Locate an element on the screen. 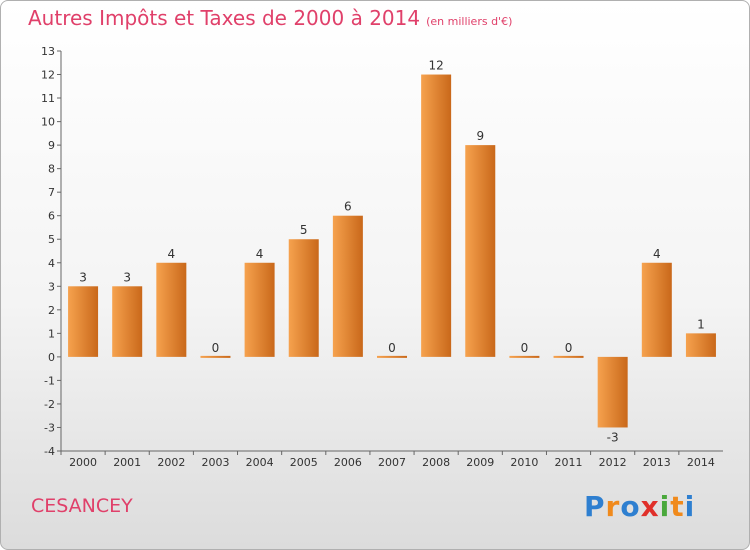  x-tick-label: 2011 is located at coordinates (569, 462).